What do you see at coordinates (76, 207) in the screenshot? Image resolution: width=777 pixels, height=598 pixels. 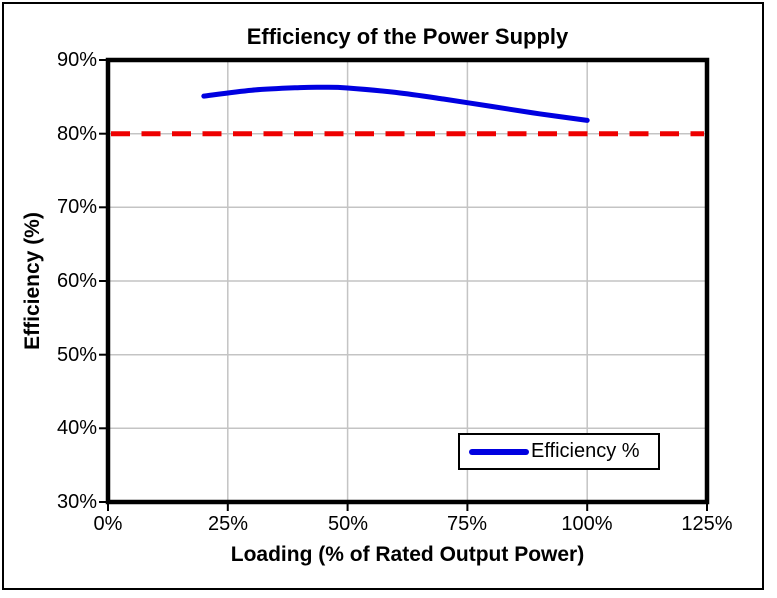 I see `y-tick-label: 70%` at bounding box center [76, 207].